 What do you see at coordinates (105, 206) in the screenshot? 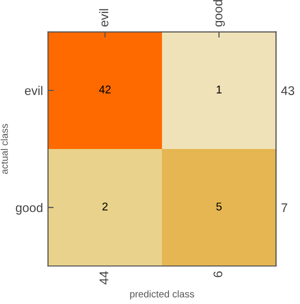
I see `data-label: 2` at bounding box center [105, 206].